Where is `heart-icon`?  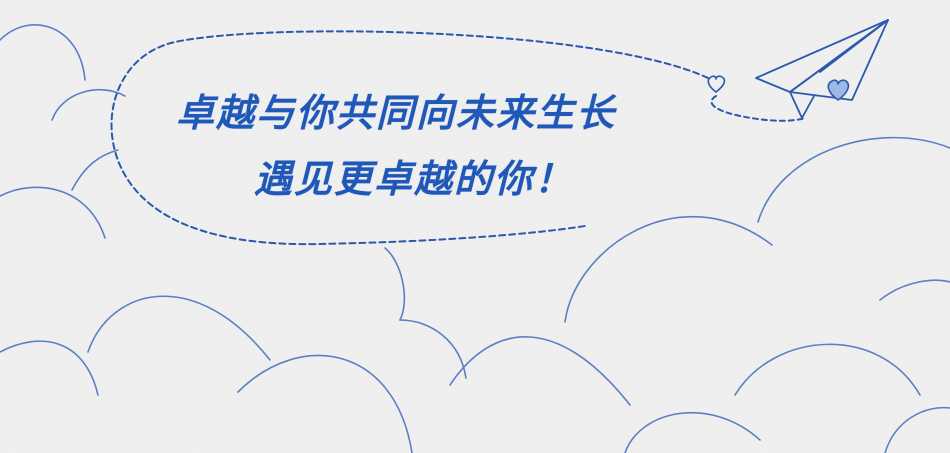
heart-icon is located at coordinates (838, 90).